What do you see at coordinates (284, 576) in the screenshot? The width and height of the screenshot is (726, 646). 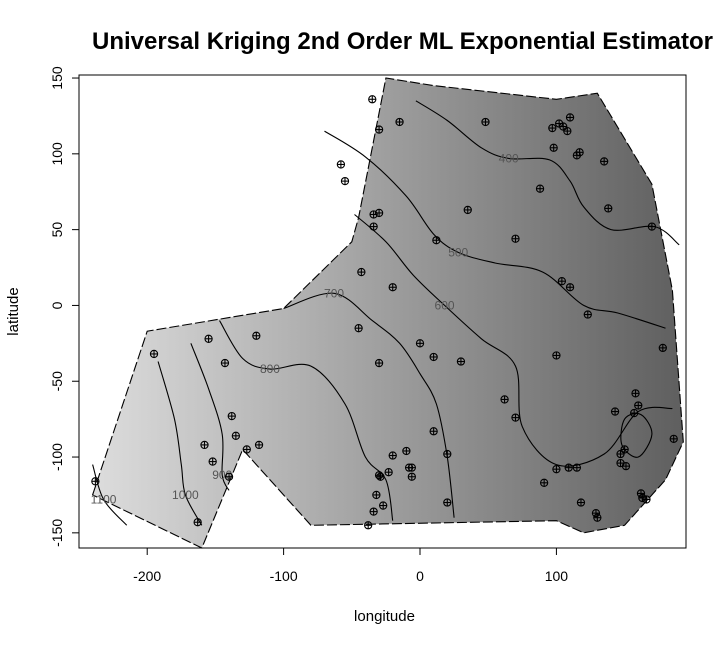 I see `x-tick-label: -100` at bounding box center [284, 576].